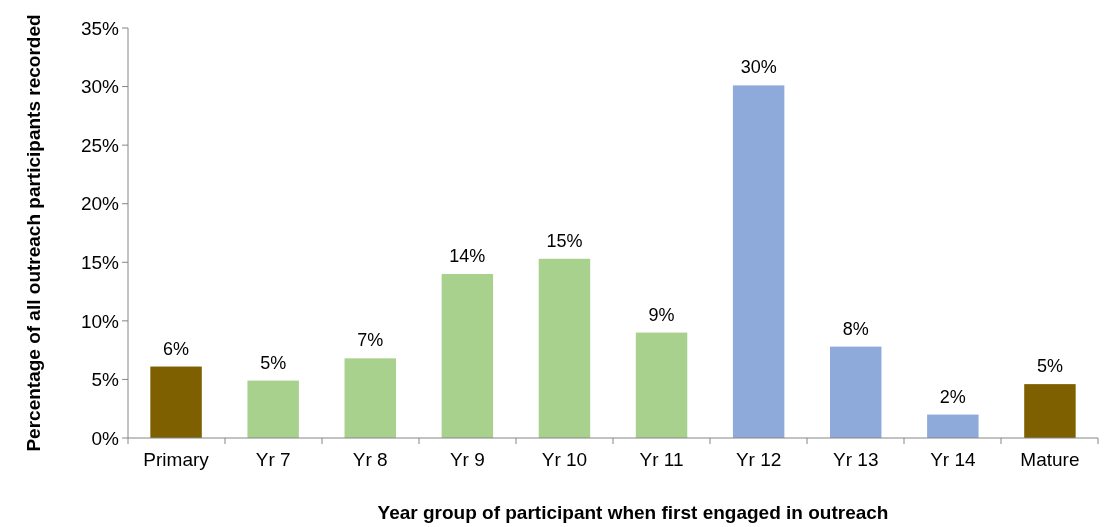 This screenshot has width=1108, height=527. I want to click on data-label: 15%, so click(564, 240).